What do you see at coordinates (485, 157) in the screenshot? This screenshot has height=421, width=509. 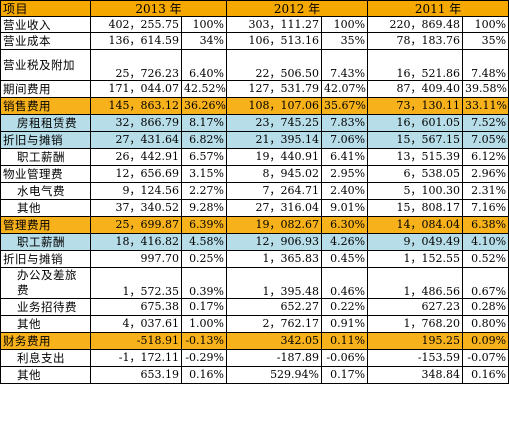 I see `percent-2011: 6.12%` at bounding box center [485, 157].